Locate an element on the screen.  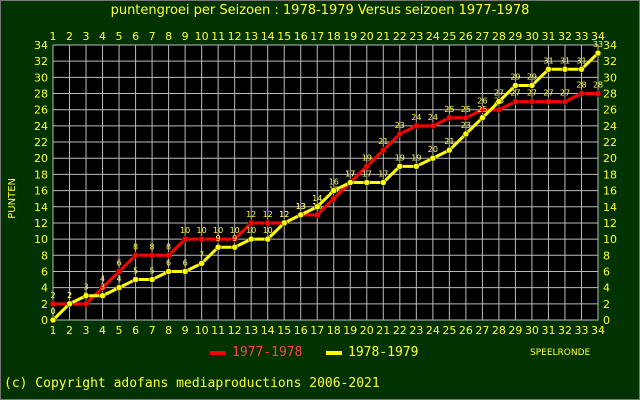
x-tick-label-top: 28 is located at coordinates (499, 36).